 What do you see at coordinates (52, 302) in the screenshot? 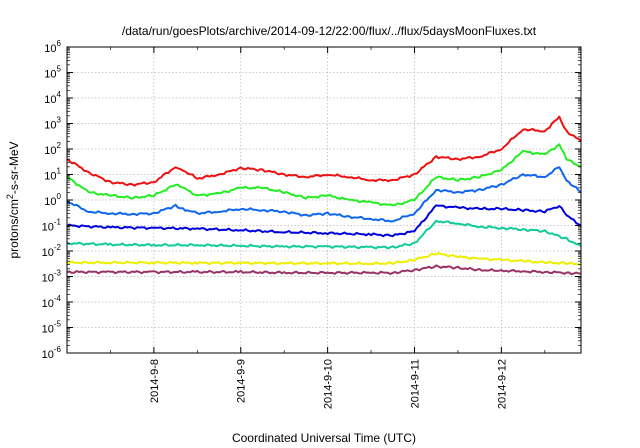
I see `y-tick-label: 10⁻⁴` at bounding box center [52, 302].